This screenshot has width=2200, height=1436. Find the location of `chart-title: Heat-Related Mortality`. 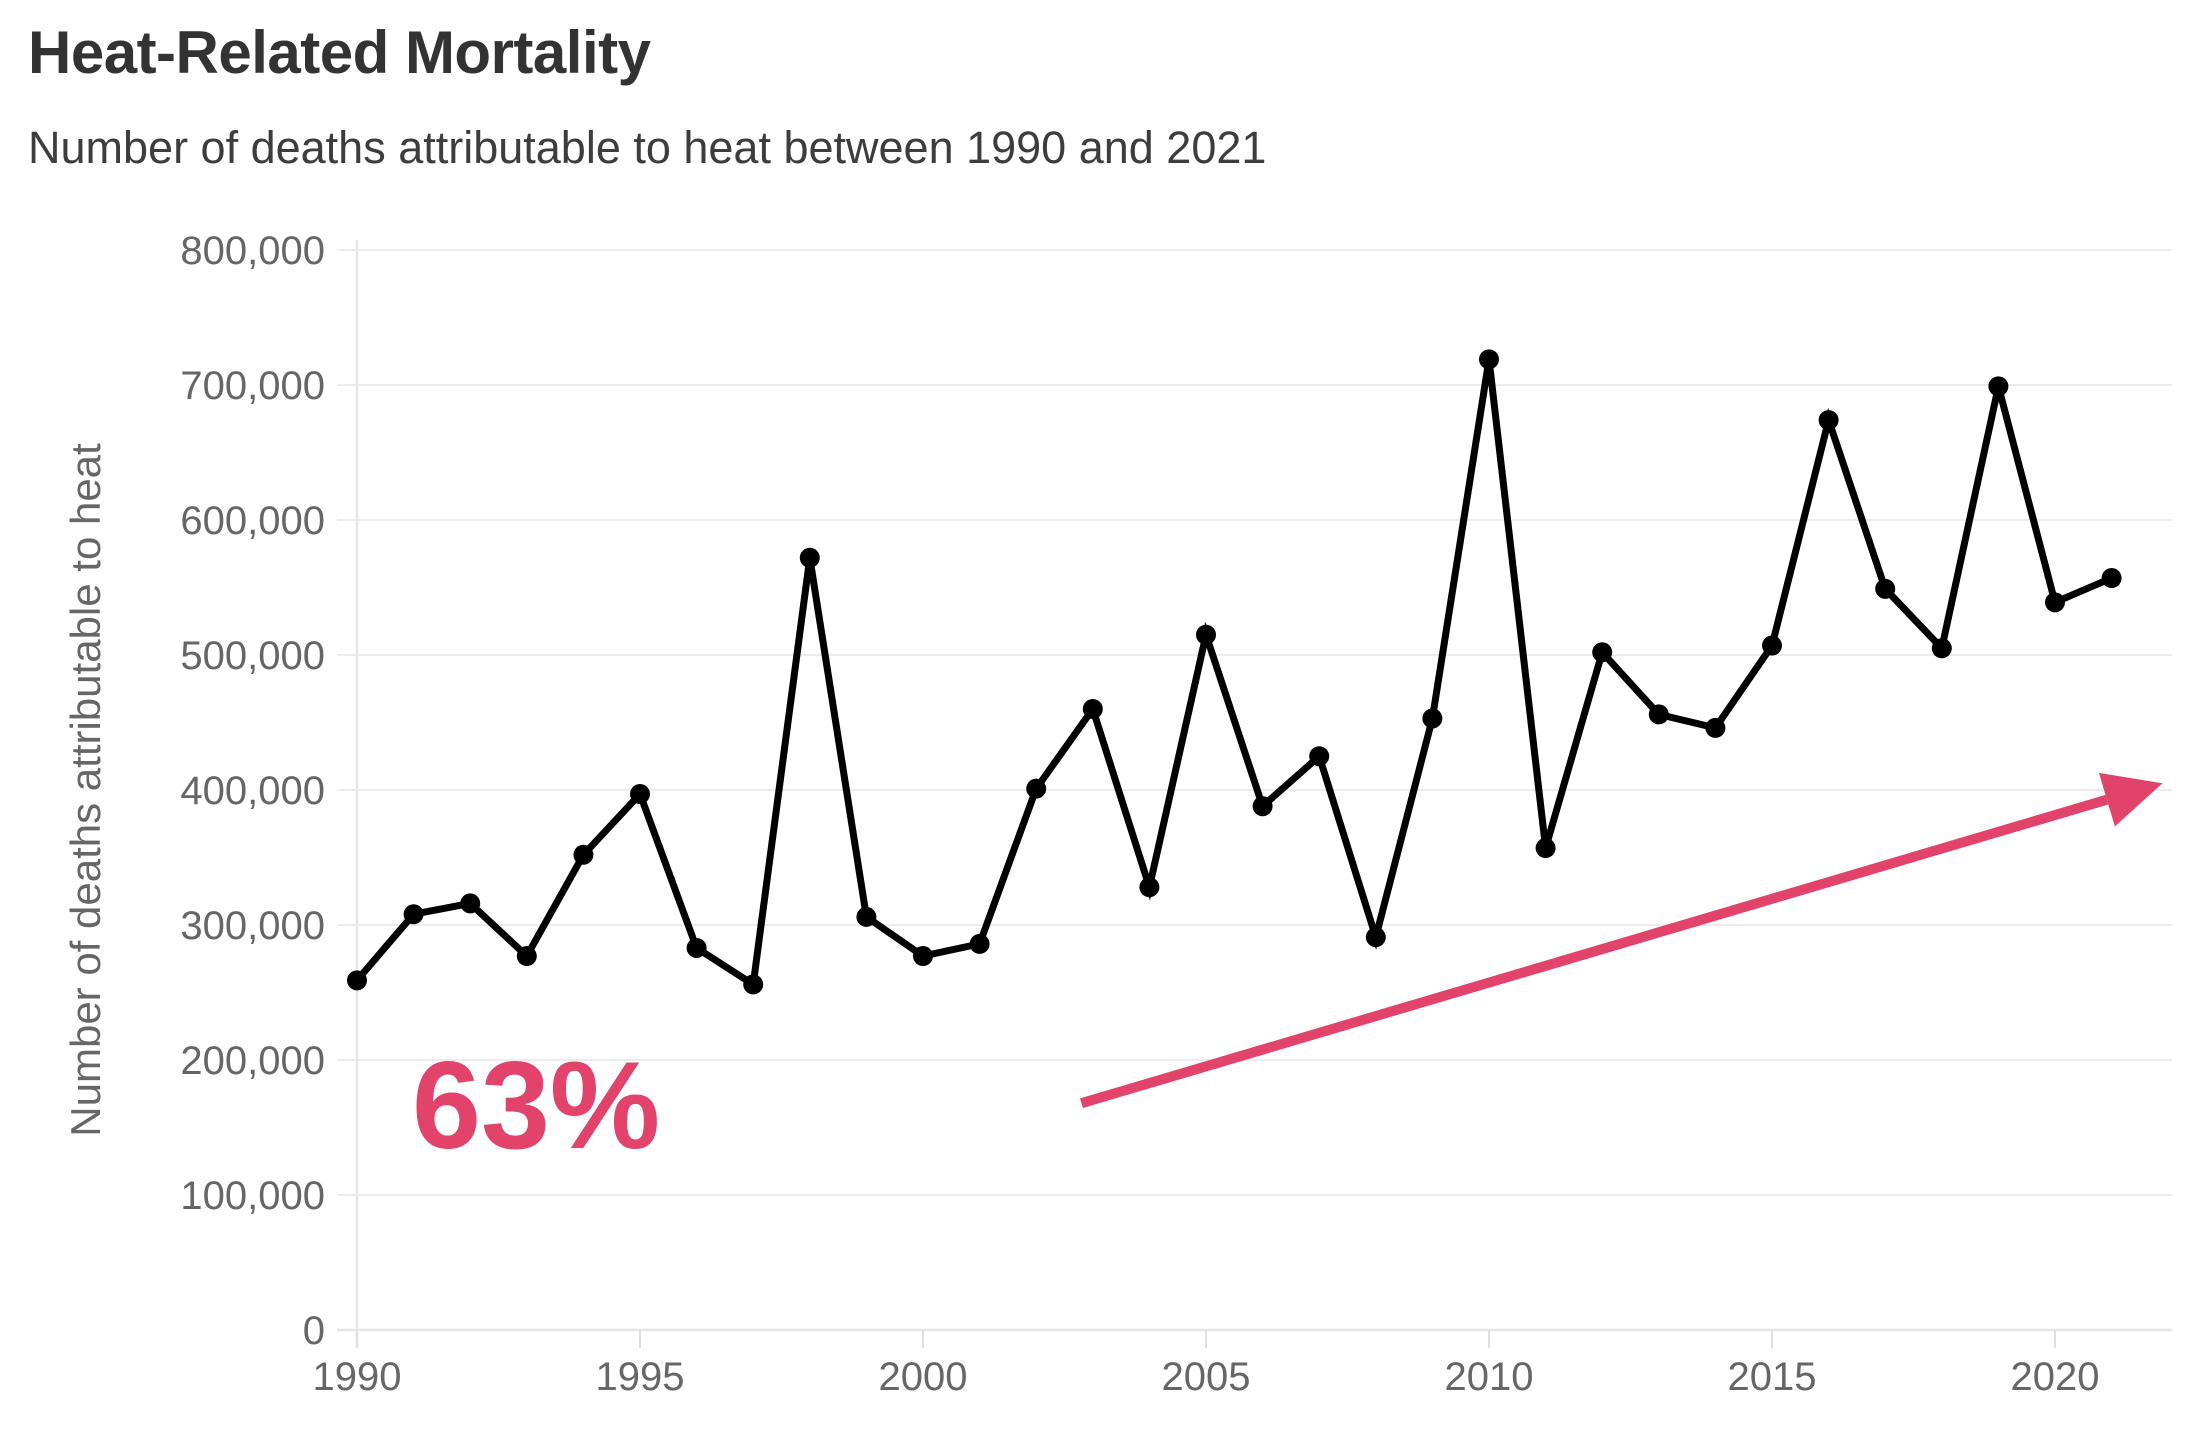

chart-title: Heat-Related Mortality is located at coordinates (339, 52).